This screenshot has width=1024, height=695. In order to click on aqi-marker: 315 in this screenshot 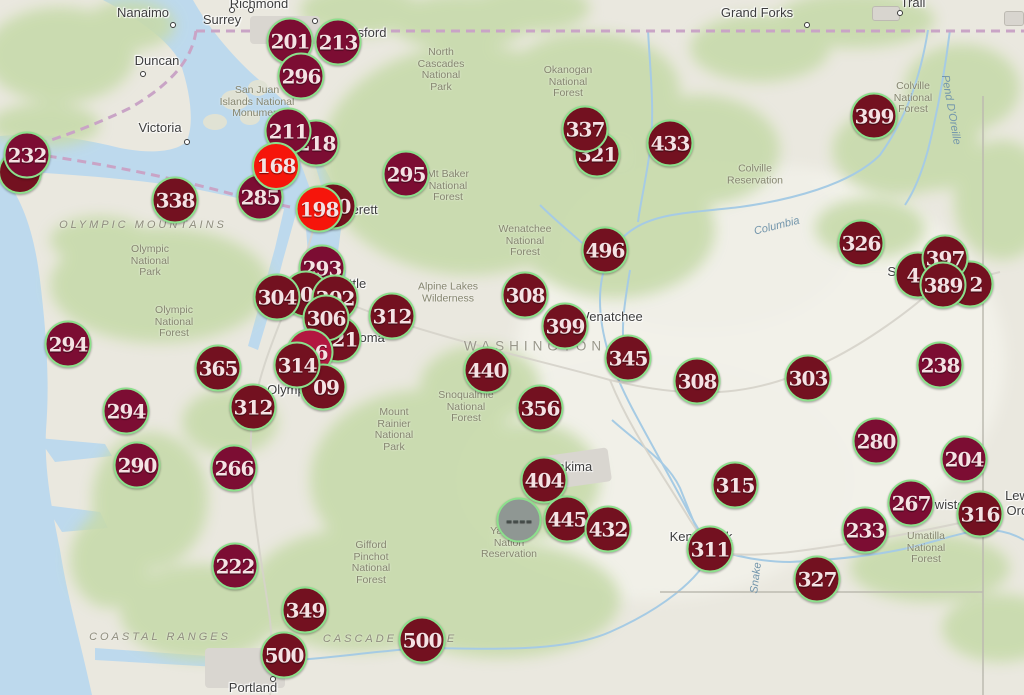, I will do `click(735, 485)`.